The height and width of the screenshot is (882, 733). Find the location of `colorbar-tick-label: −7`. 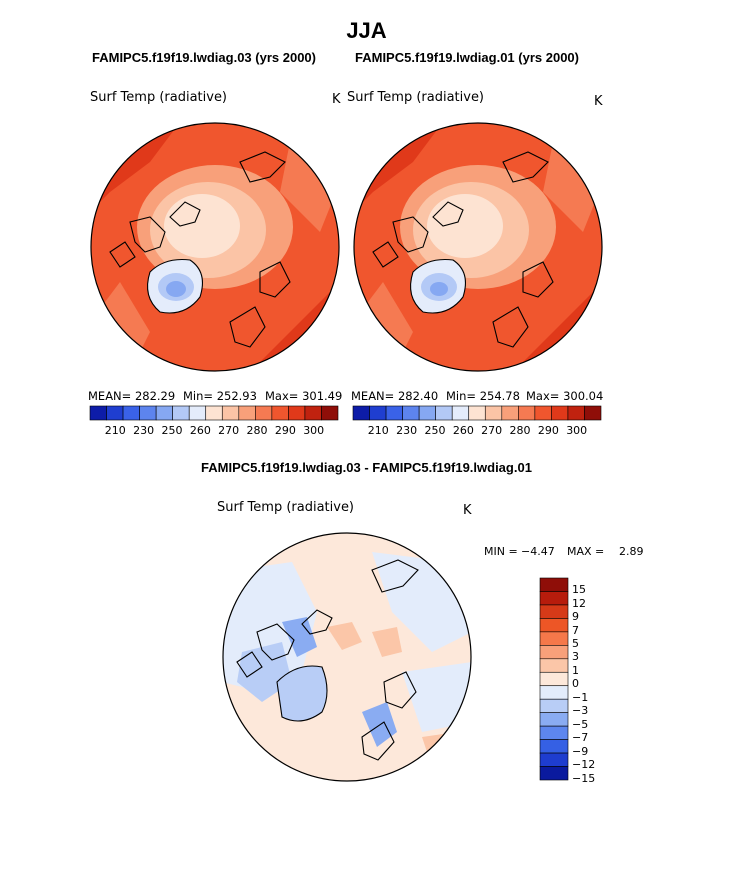

colorbar-tick-label: −7 is located at coordinates (580, 738).